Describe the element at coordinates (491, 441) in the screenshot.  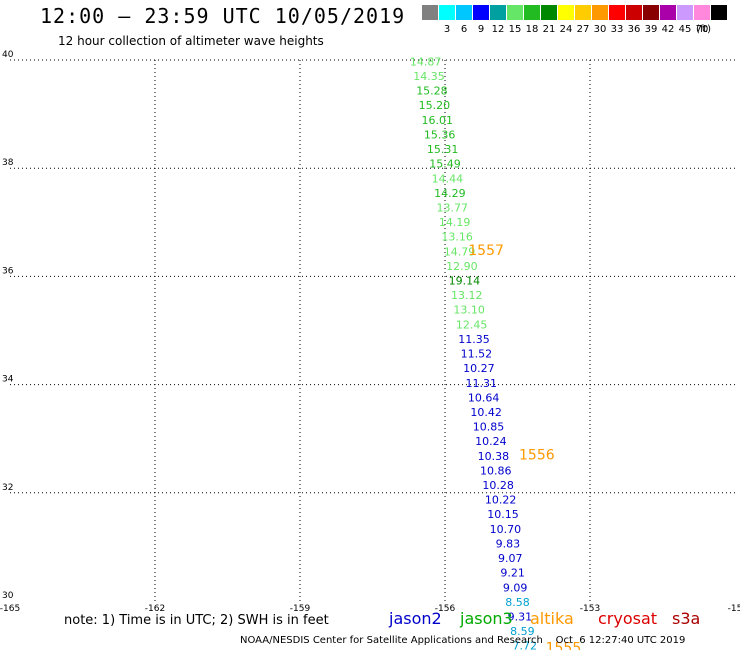
I see `wave-height-label: 10.24` at that location.